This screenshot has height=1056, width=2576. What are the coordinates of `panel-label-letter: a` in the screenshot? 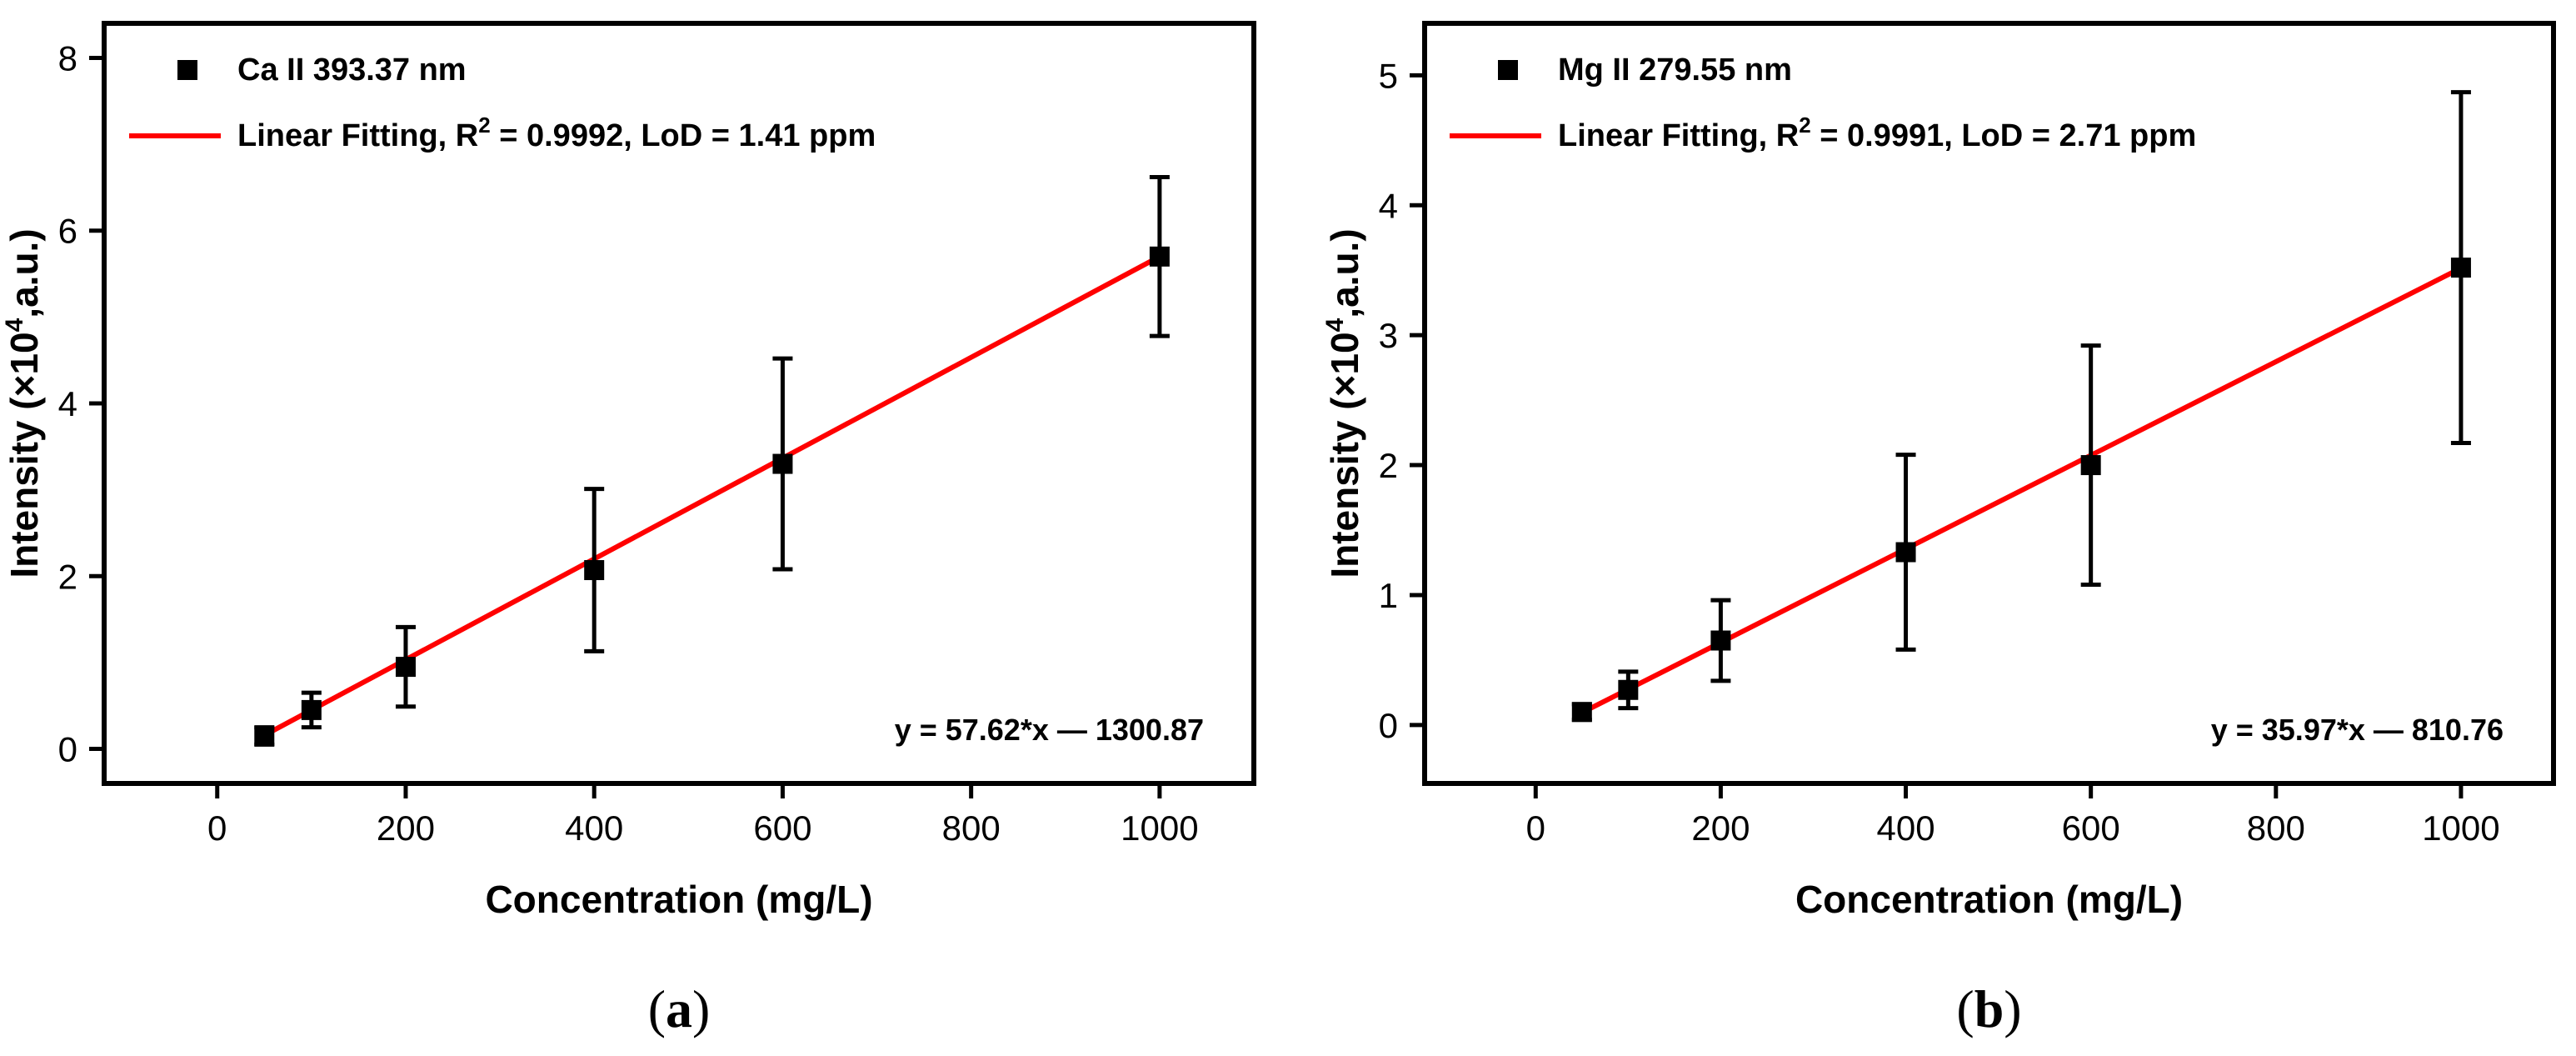 It's located at (679, 1008).